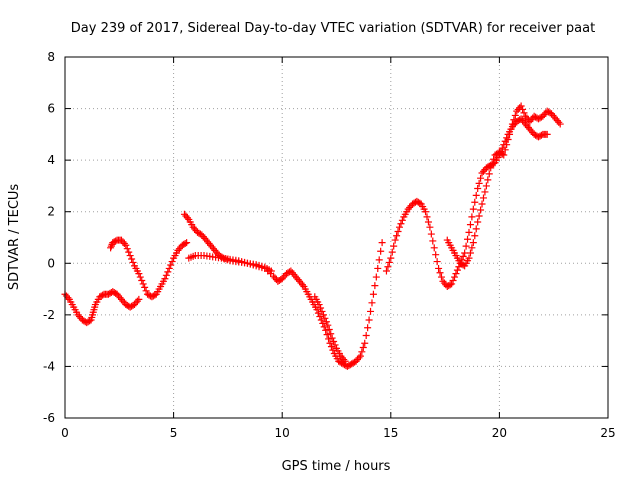 The image size is (640, 480). What do you see at coordinates (51, 160) in the screenshot?
I see `y-tick-label: 4` at bounding box center [51, 160].